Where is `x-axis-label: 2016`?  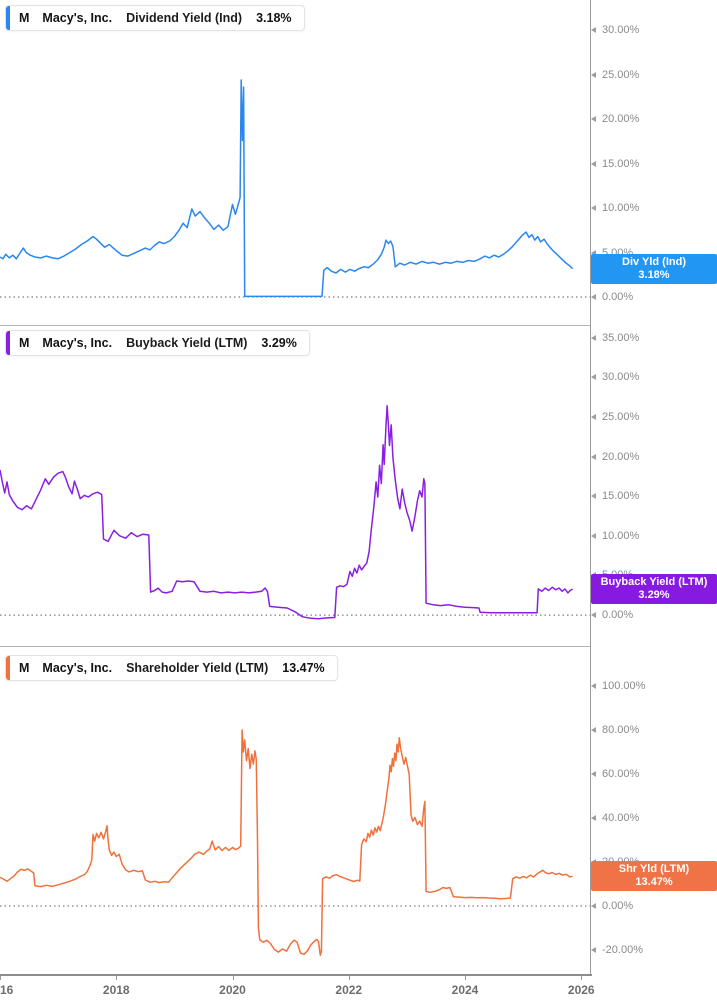 x-axis-label: 2016 is located at coordinates (7, 990).